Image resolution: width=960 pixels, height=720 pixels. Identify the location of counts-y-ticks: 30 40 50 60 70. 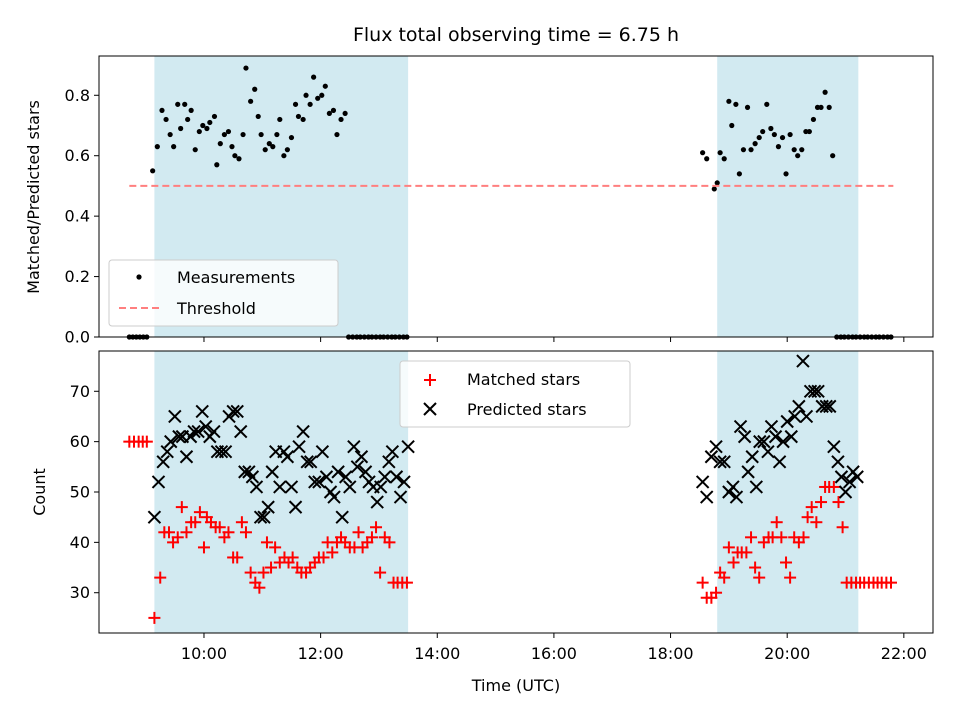
(84, 492).